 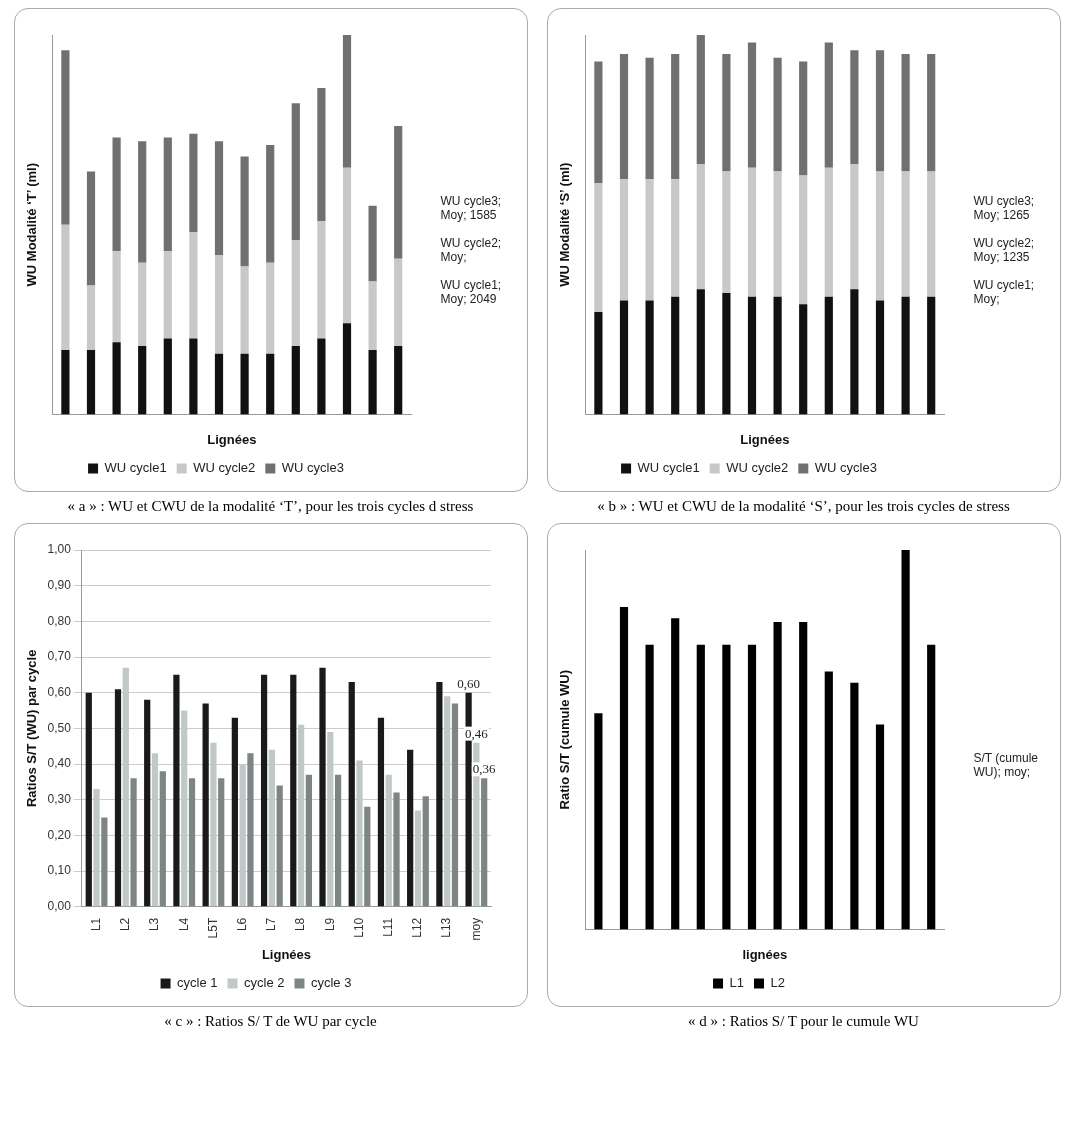 What do you see at coordinates (153, 924) in the screenshot?
I see `x-tick-label: L3` at bounding box center [153, 924].